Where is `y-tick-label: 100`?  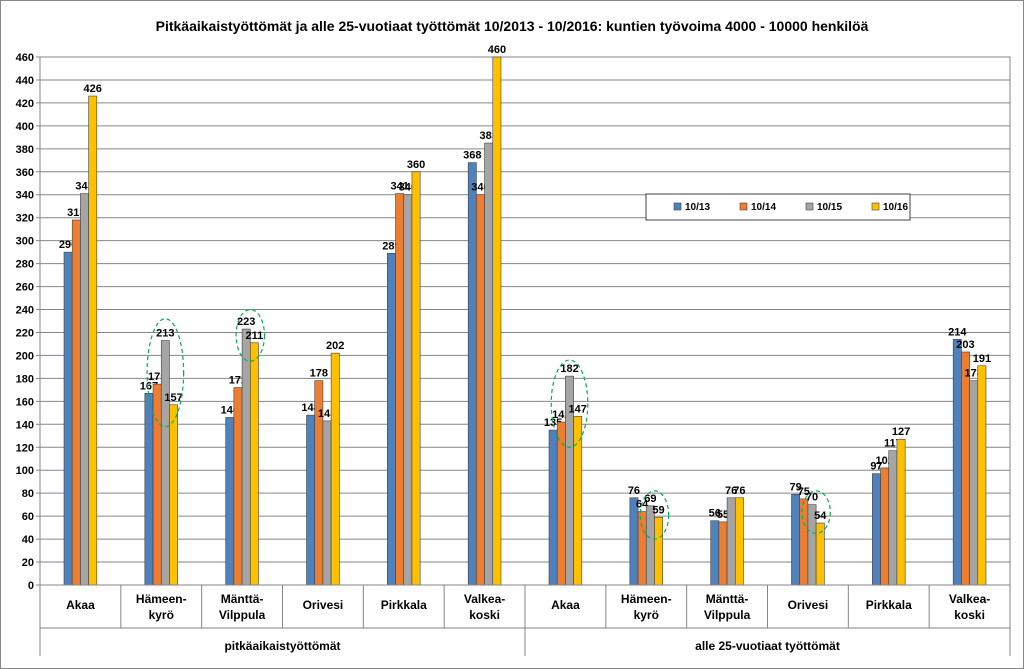
y-tick-label: 100 is located at coordinates (25, 471).